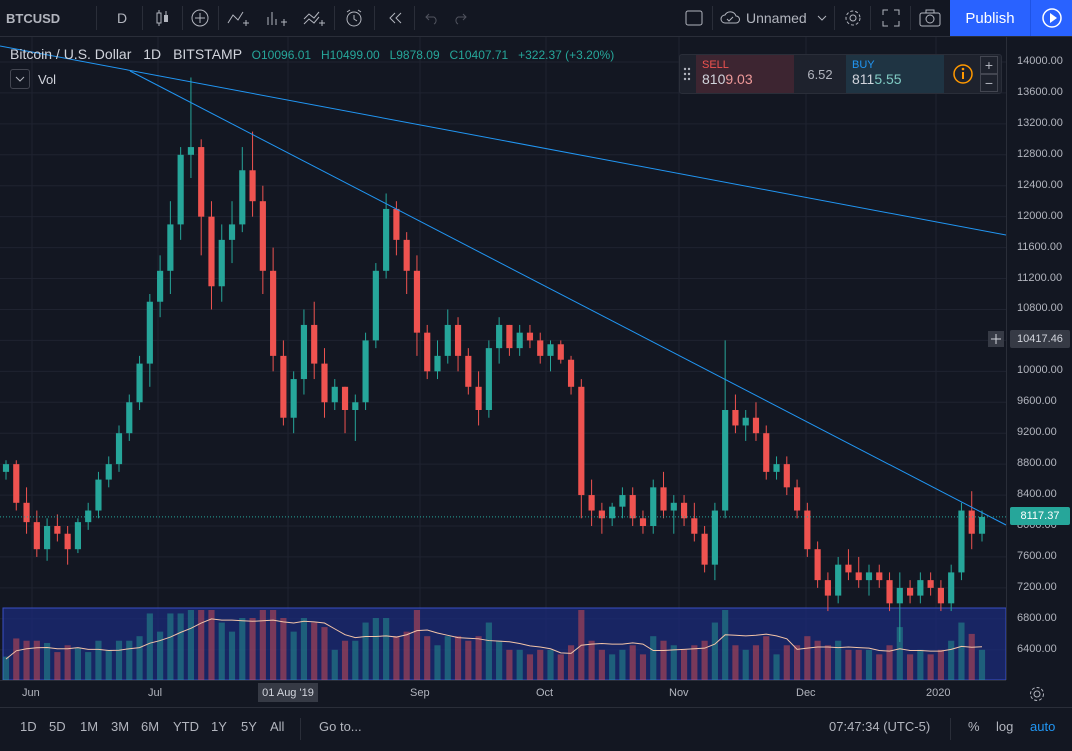  I want to click on settings-gear-icon, so click(853, 18).